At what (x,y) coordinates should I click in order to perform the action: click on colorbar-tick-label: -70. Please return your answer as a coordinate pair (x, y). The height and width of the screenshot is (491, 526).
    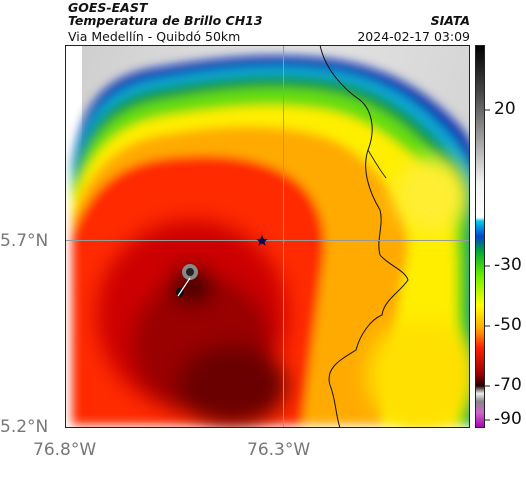
    Looking at the image, I should click on (508, 385).